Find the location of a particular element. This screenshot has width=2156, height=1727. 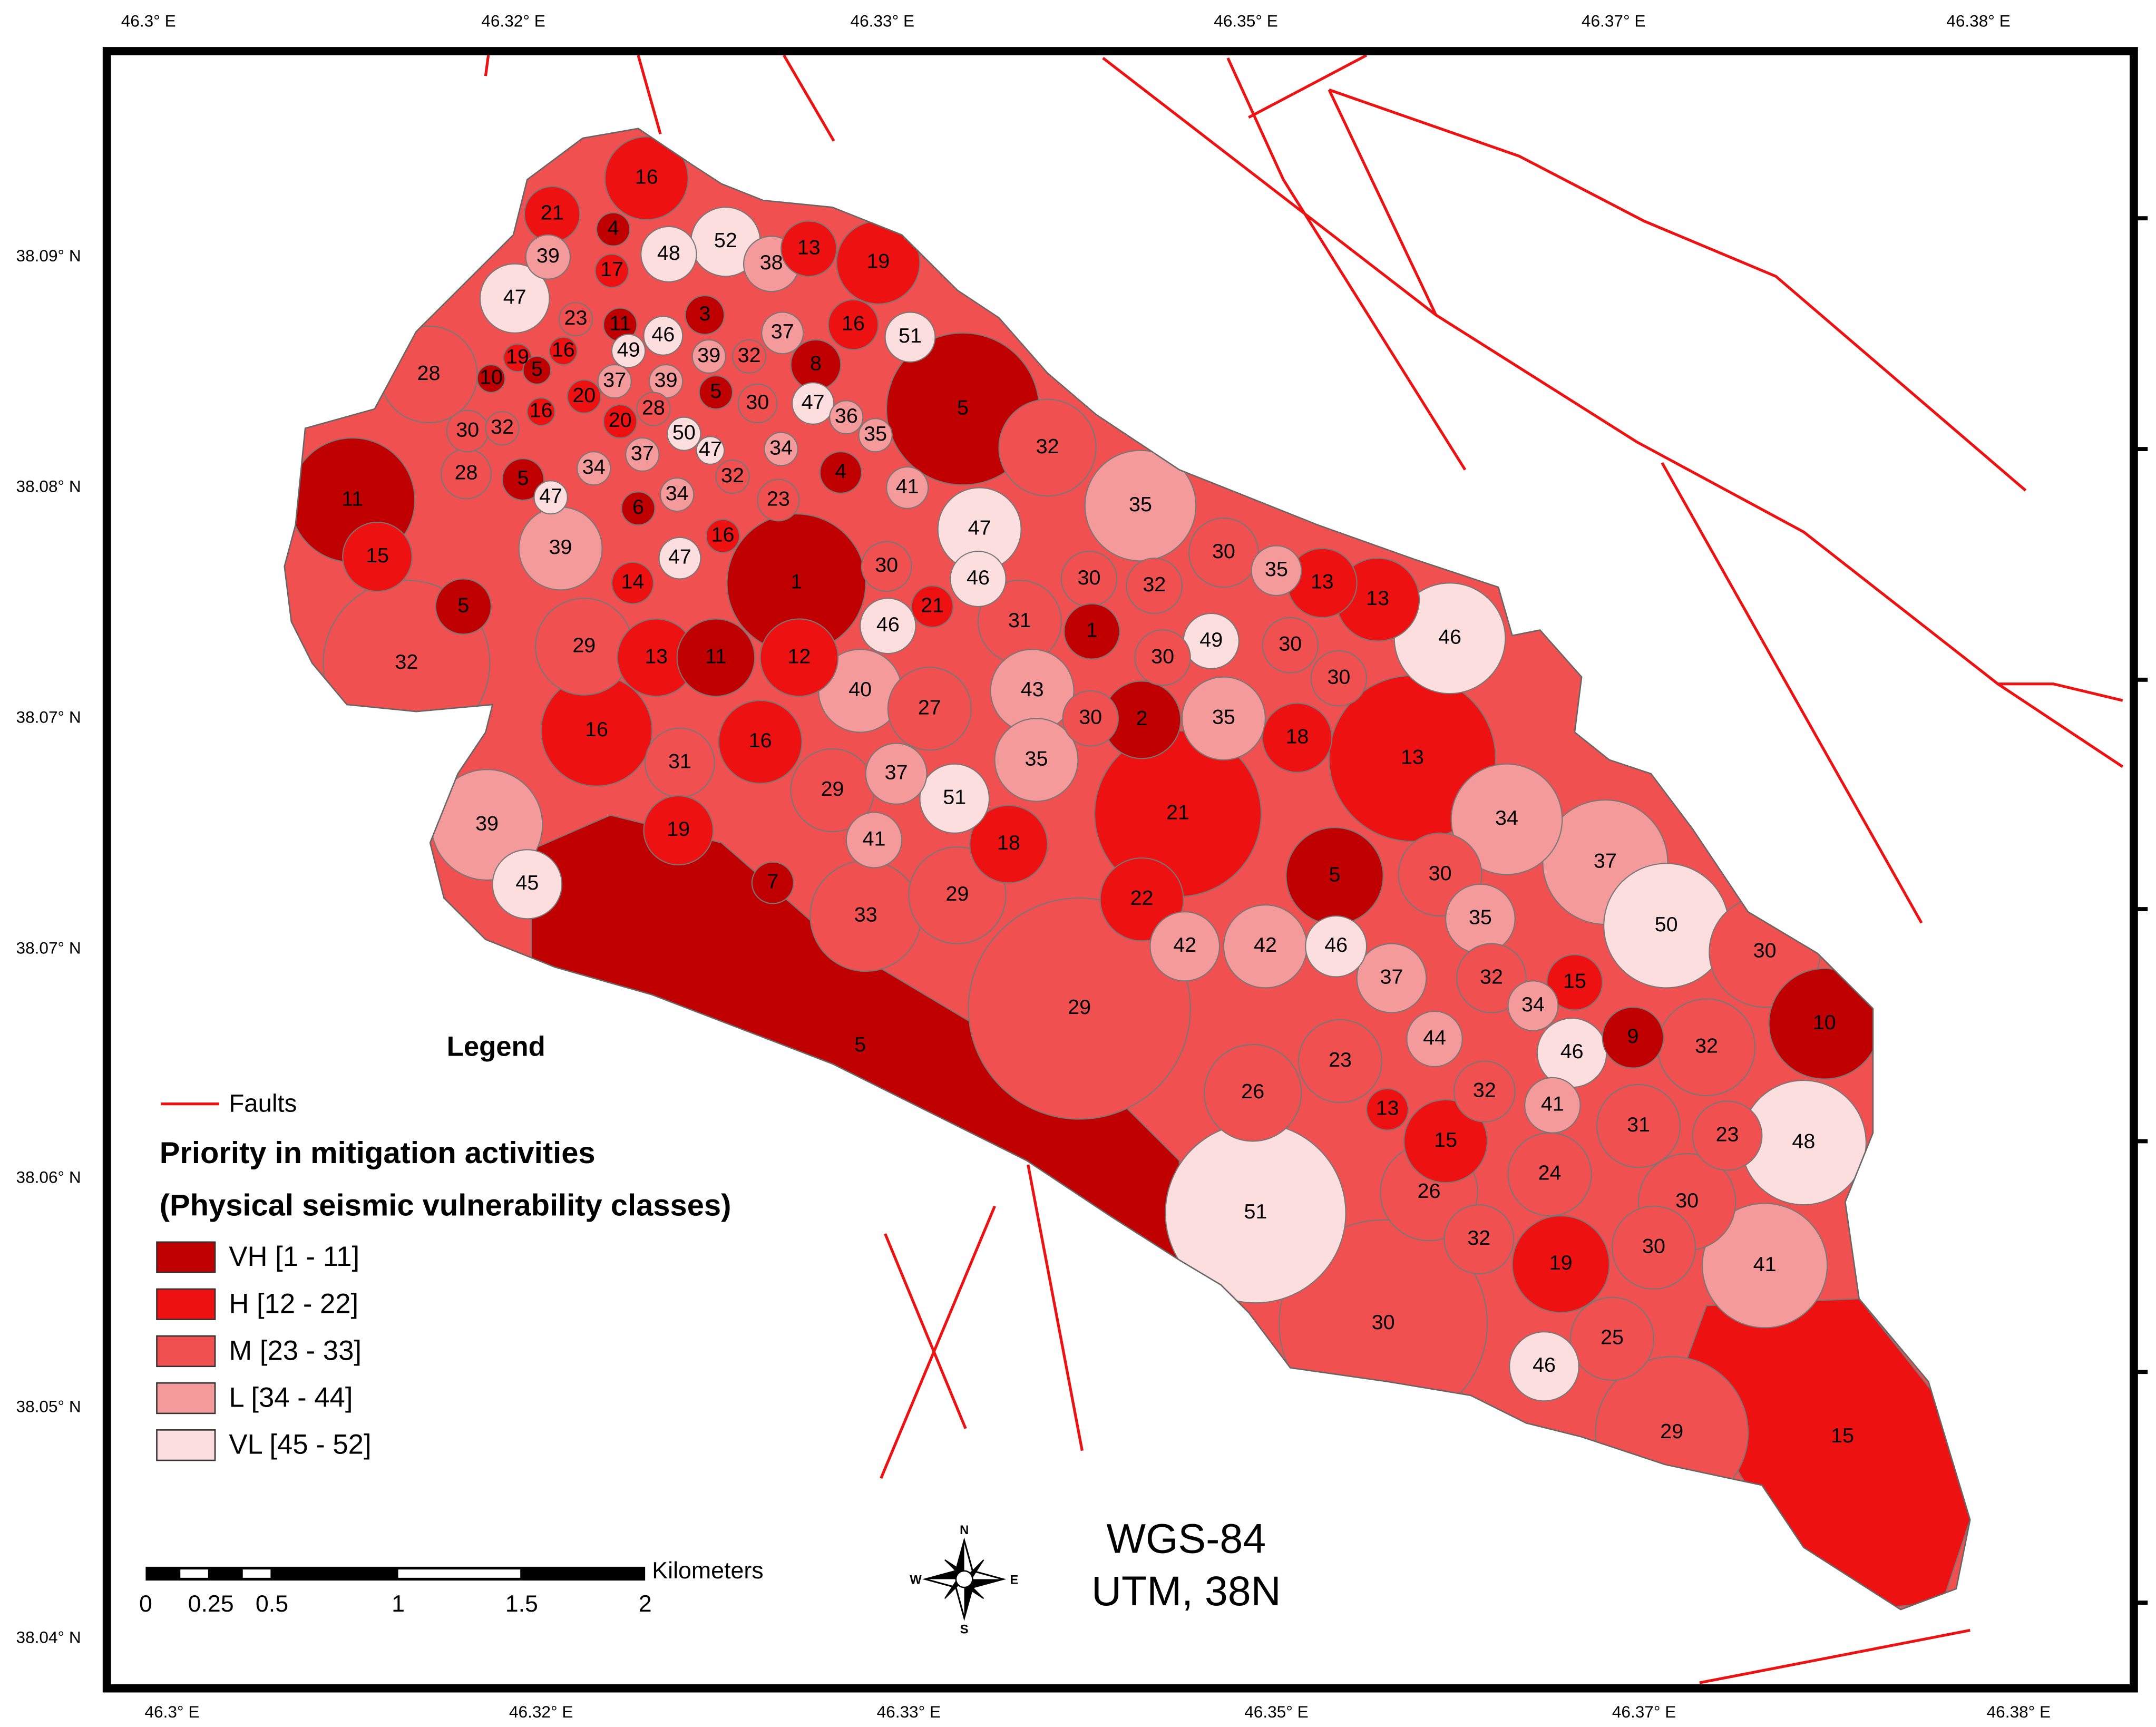

zone-label: 39 is located at coordinates (560, 547).